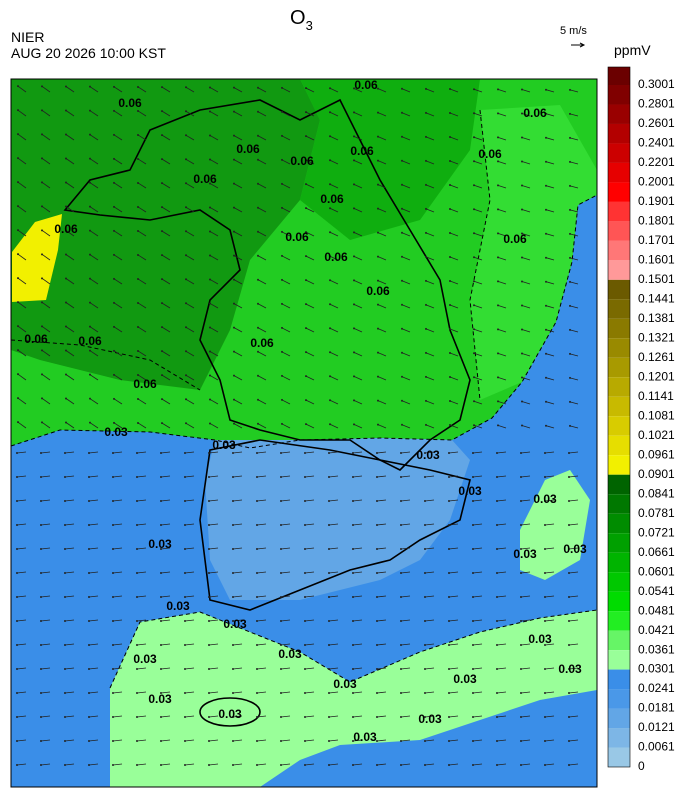 This screenshot has height=798, width=692. Describe the element at coordinates (632, 50) in the screenshot. I see `colorbar-unit: ppmV` at that location.